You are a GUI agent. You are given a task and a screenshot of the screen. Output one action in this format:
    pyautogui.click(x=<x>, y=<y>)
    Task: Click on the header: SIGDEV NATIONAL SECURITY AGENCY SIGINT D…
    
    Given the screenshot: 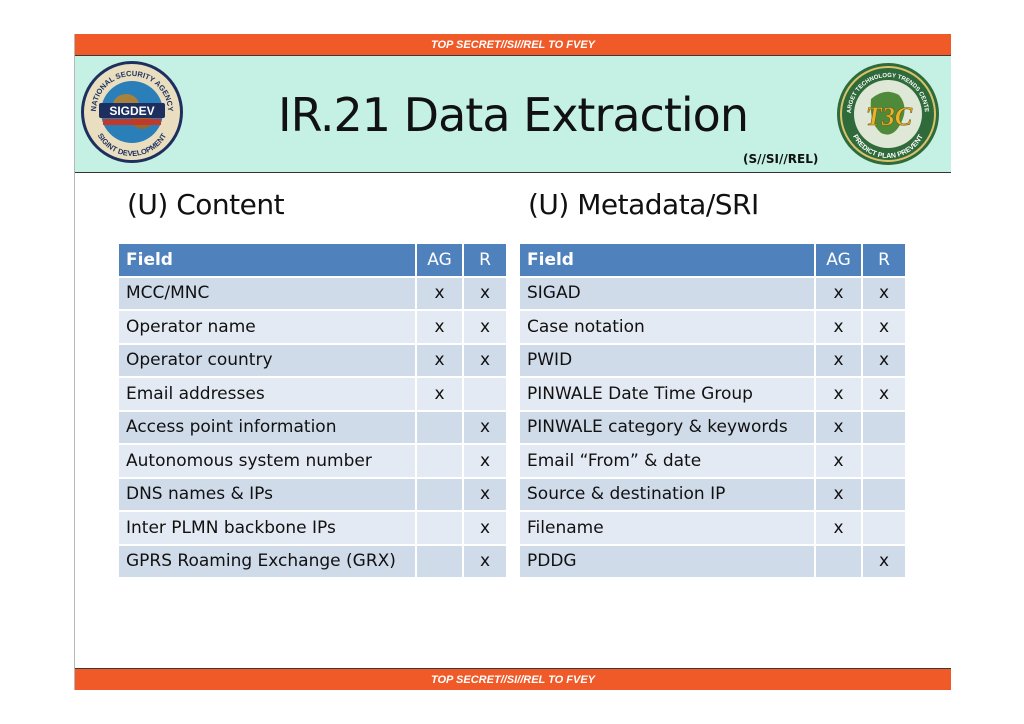 What is the action you would take?
    pyautogui.click(x=513, y=114)
    